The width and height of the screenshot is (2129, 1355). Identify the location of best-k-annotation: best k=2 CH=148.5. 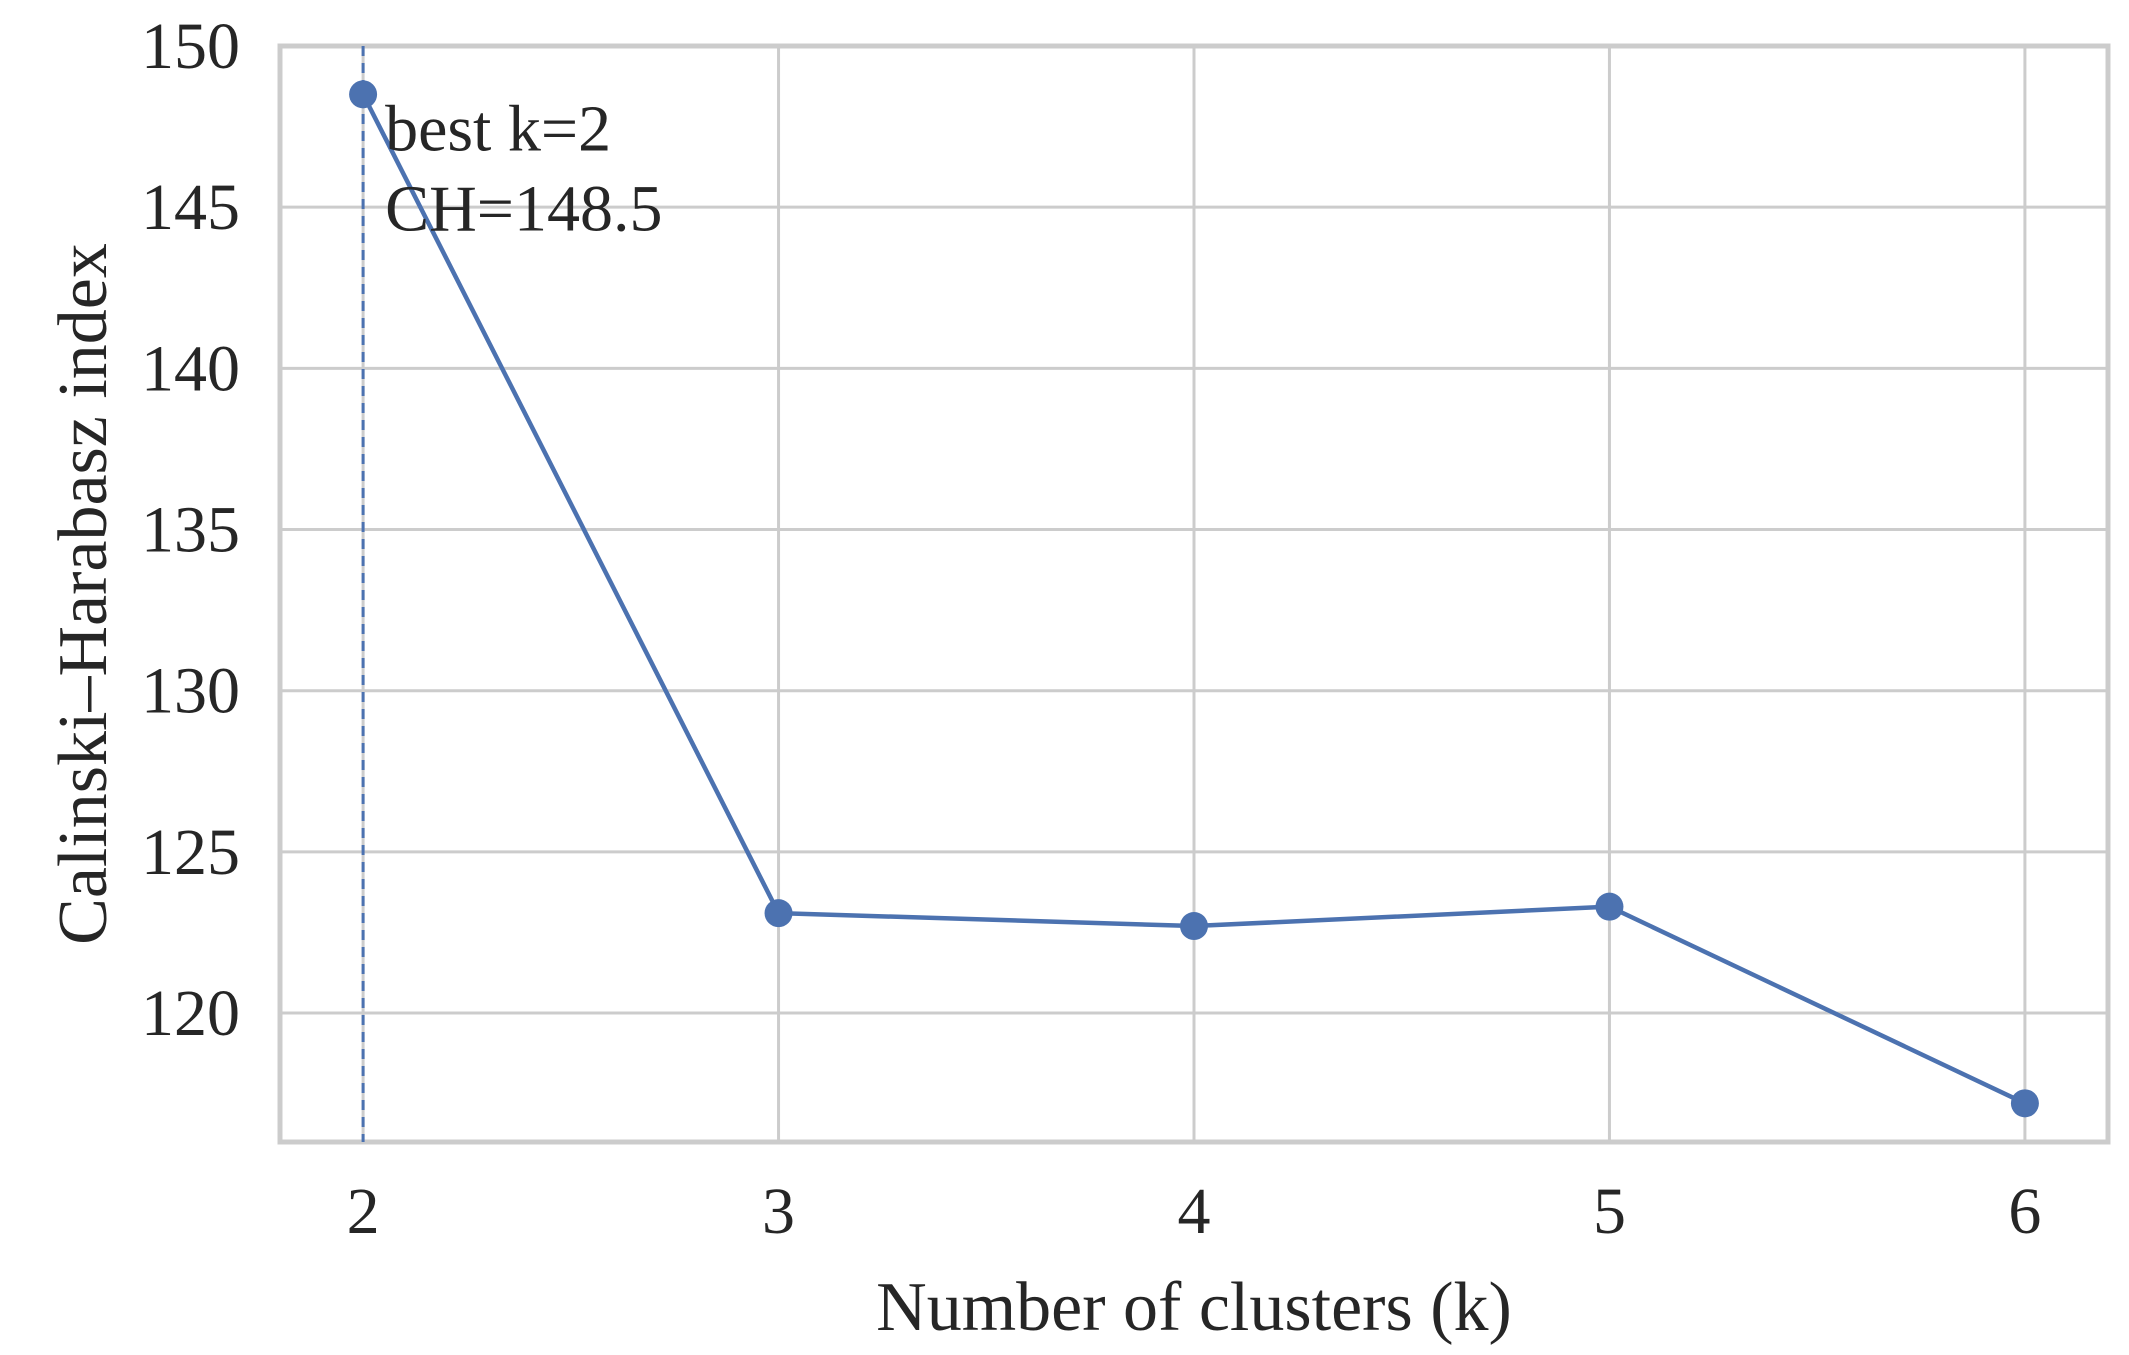
(523, 168).